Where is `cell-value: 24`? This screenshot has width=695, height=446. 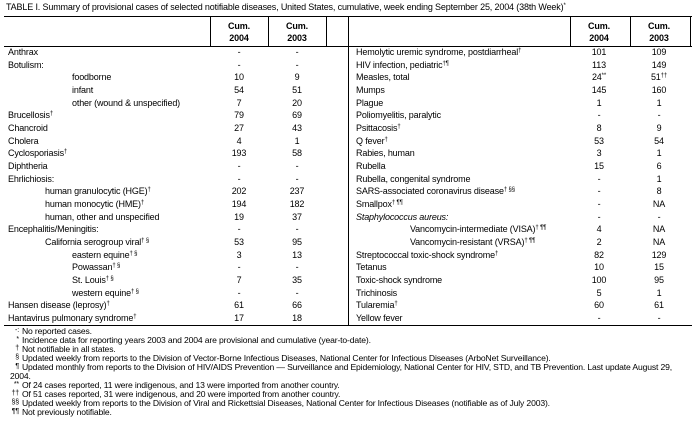
cell-value: 24 is located at coordinates (596, 77).